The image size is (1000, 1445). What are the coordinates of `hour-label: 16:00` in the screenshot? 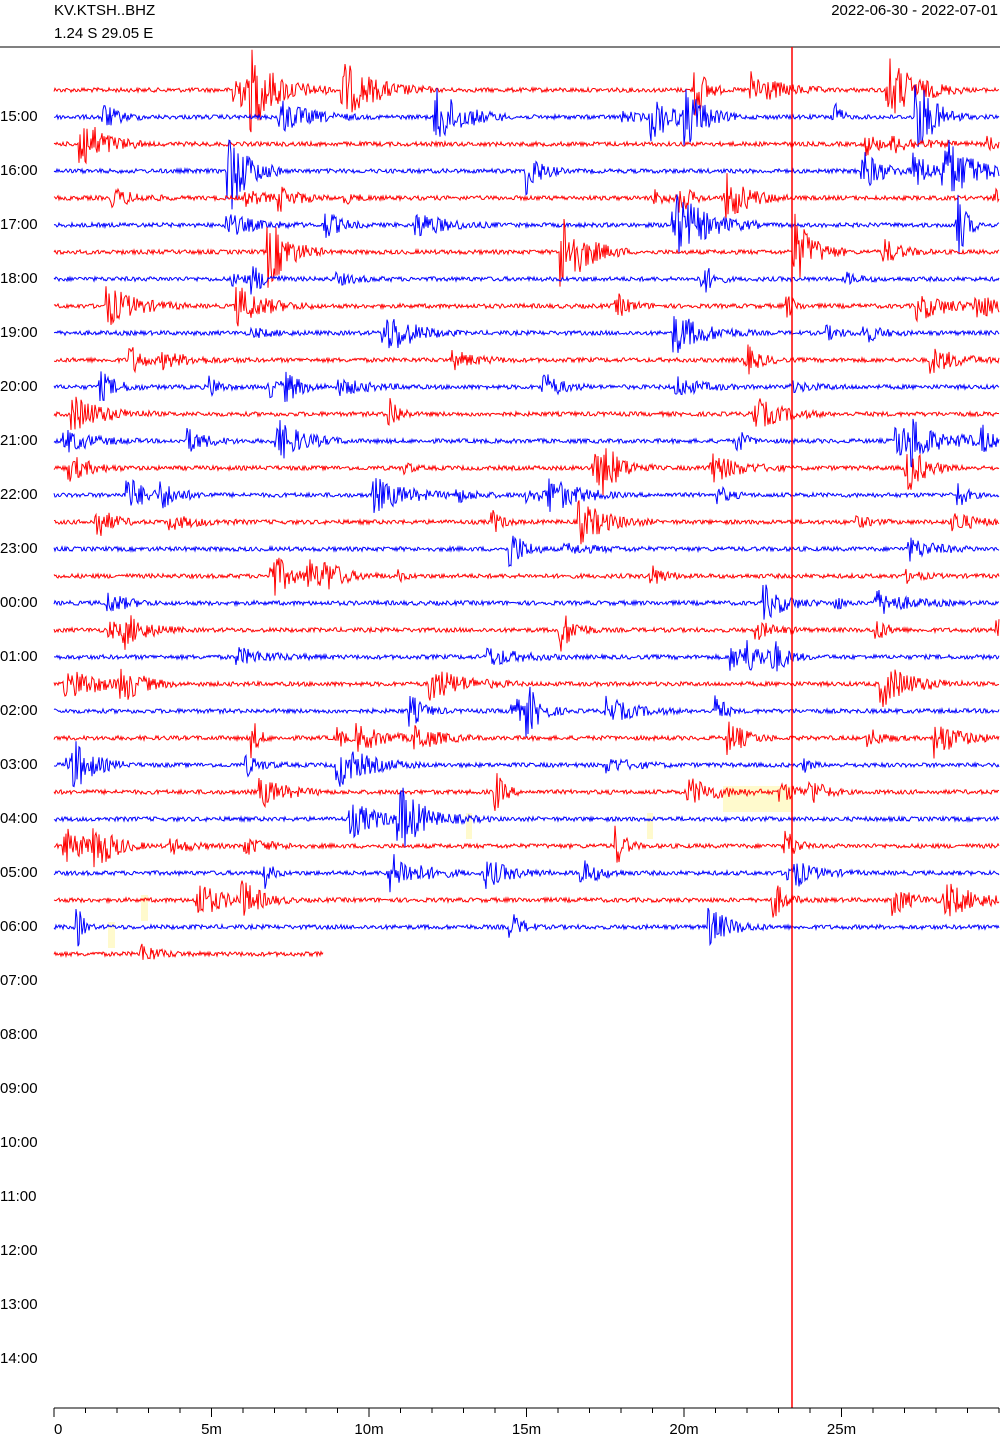 It's located at (19, 170).